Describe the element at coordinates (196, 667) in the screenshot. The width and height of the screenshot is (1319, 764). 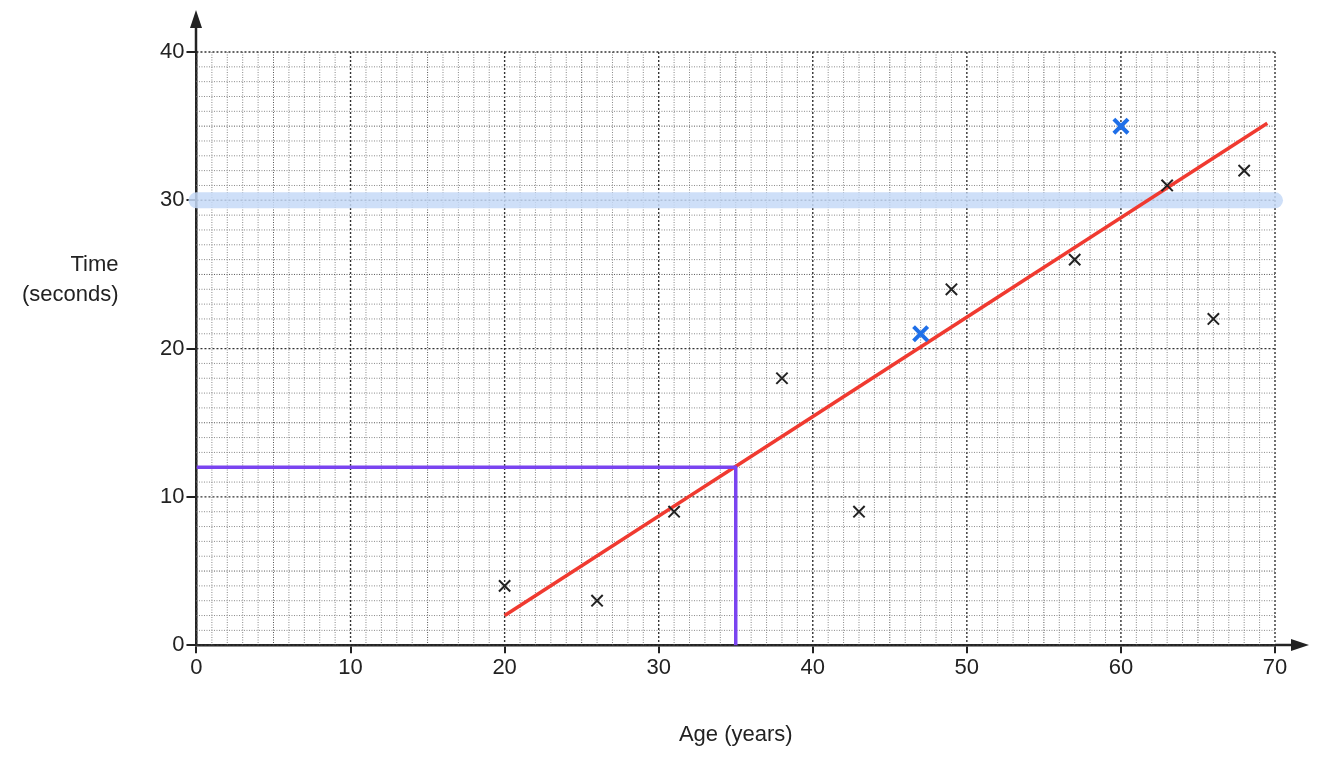
I see `x-tick-label: 0` at that location.